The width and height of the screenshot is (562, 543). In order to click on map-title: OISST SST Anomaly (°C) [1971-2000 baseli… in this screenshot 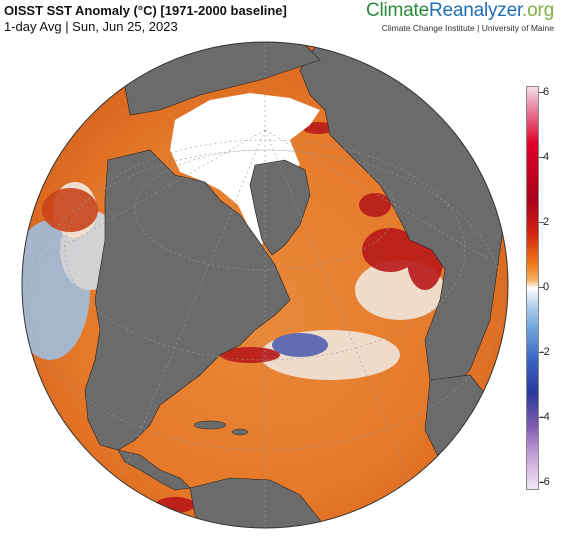, I will do `click(145, 10)`.